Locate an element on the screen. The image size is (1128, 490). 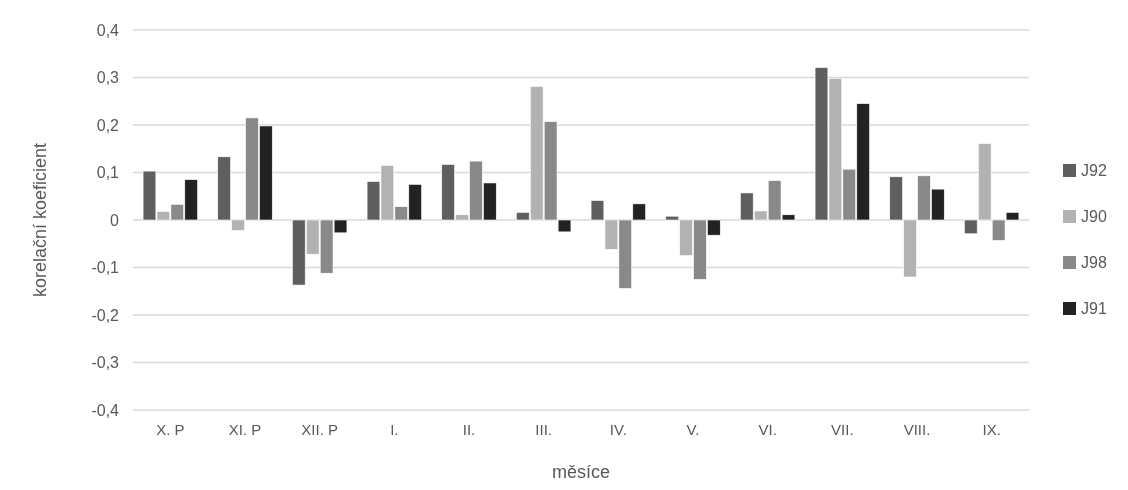
x-tick-label: VIII. is located at coordinates (917, 429).